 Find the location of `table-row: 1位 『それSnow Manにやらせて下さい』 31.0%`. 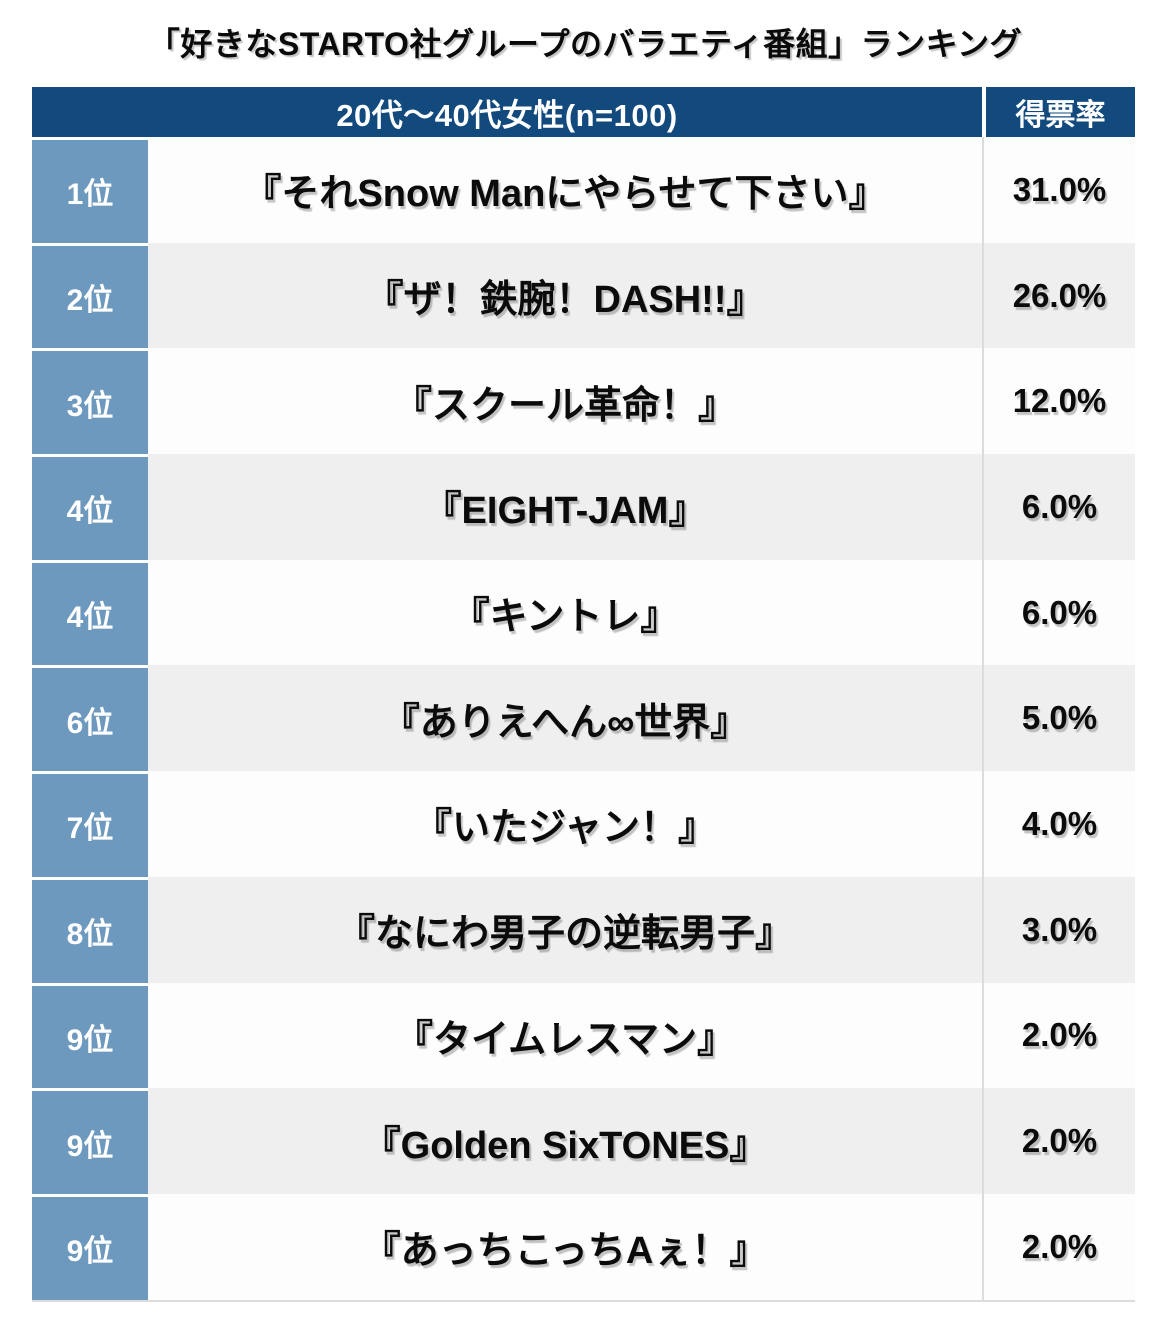

table-row: 1位 『それSnow Manにやらせて下さい』 31.0% is located at coordinates (583, 190).